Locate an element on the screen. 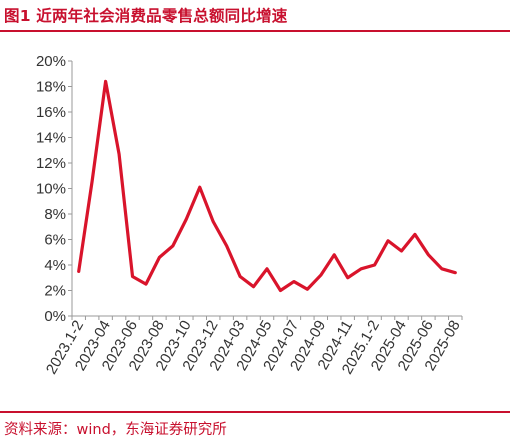  y-tick-label: 6% is located at coordinates (55, 240).